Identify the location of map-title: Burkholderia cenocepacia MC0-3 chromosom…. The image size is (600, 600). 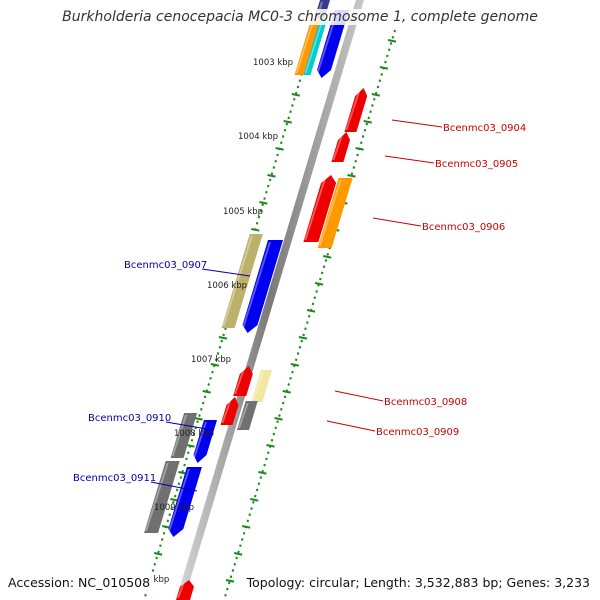
(300, 17).